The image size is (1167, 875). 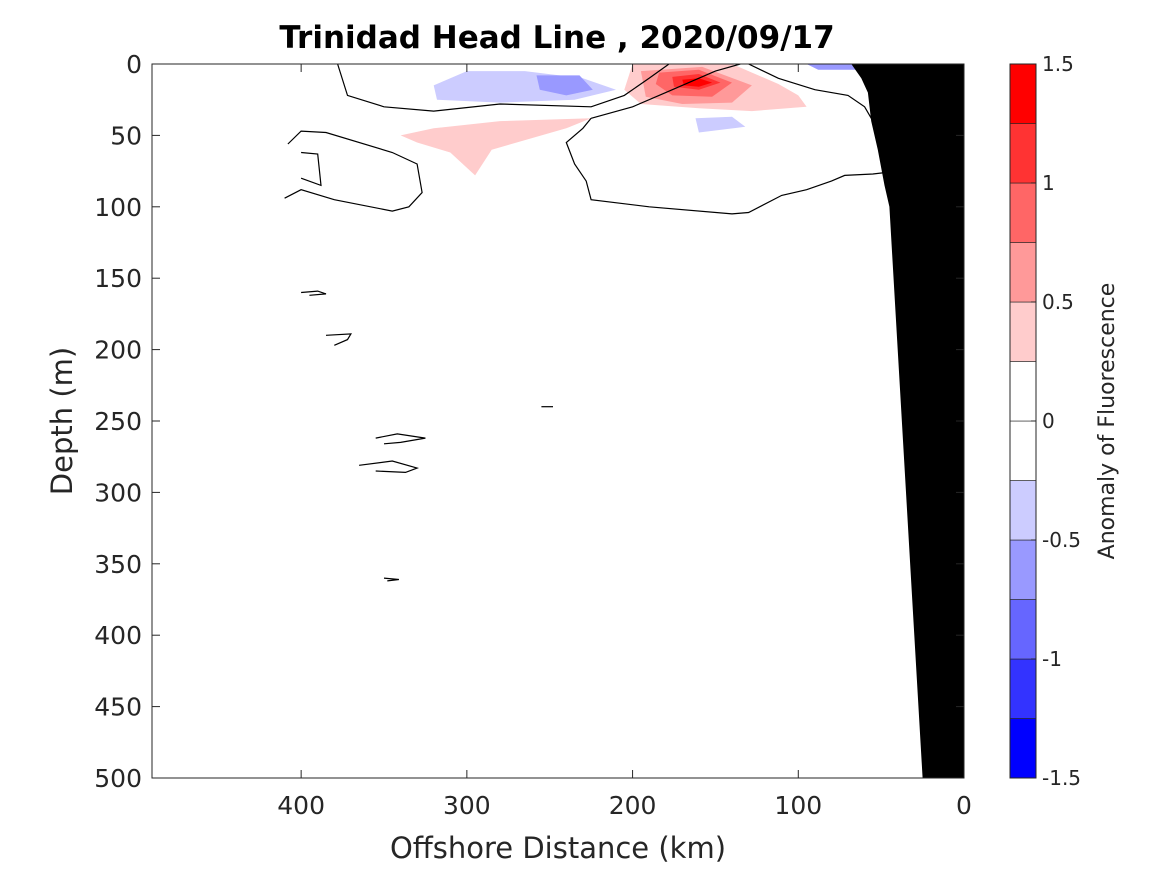 I want to click on y-tick-label: 300, so click(x=118, y=492).